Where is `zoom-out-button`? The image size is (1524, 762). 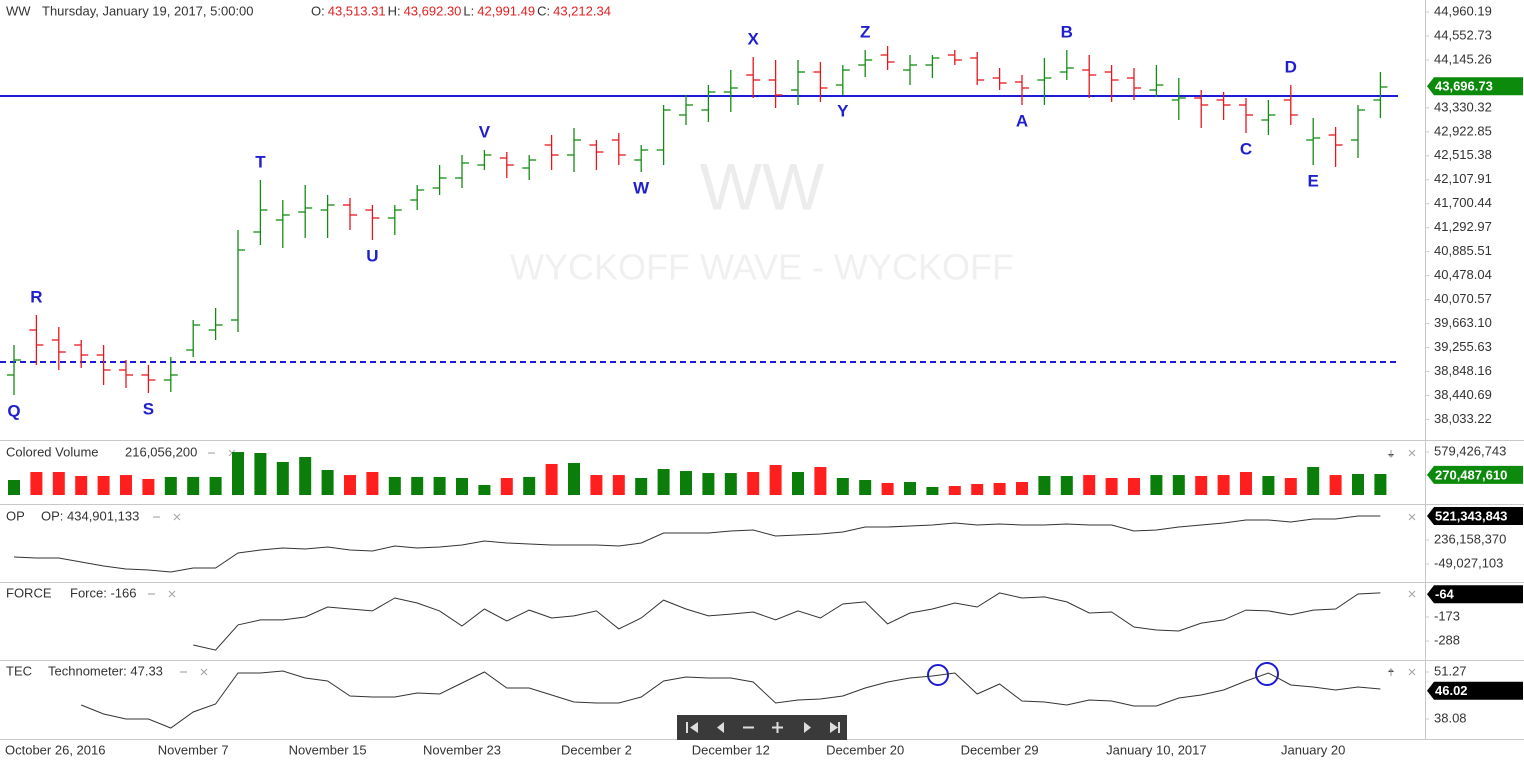 zoom-out-button is located at coordinates (748, 727).